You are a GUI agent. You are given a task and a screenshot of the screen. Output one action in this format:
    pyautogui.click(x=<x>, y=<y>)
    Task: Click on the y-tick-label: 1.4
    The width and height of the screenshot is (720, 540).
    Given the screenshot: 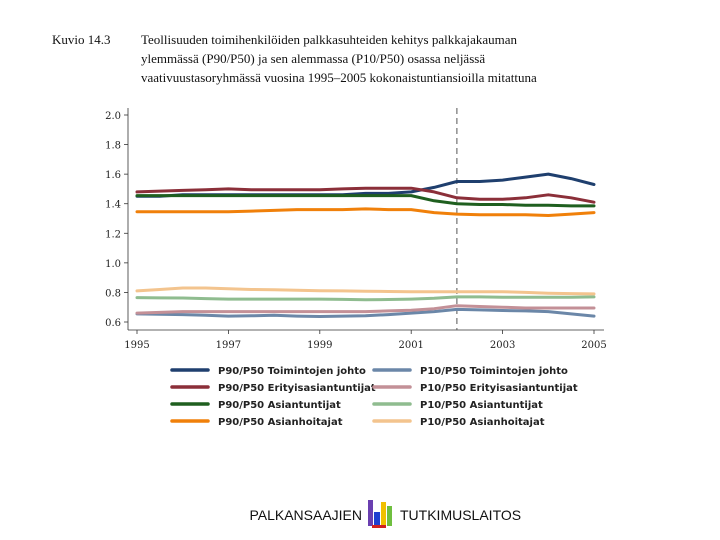 What is the action you would take?
    pyautogui.click(x=113, y=205)
    